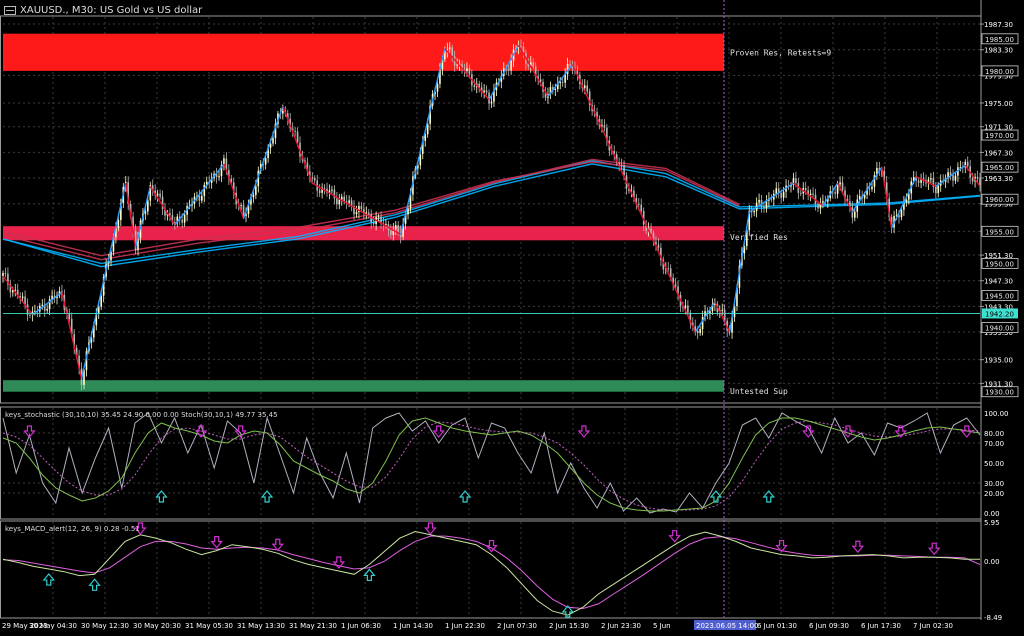 The height and width of the screenshot is (636, 1024). What do you see at coordinates (10, 10) in the screenshot?
I see `chart-window-icon` at bounding box center [10, 10].